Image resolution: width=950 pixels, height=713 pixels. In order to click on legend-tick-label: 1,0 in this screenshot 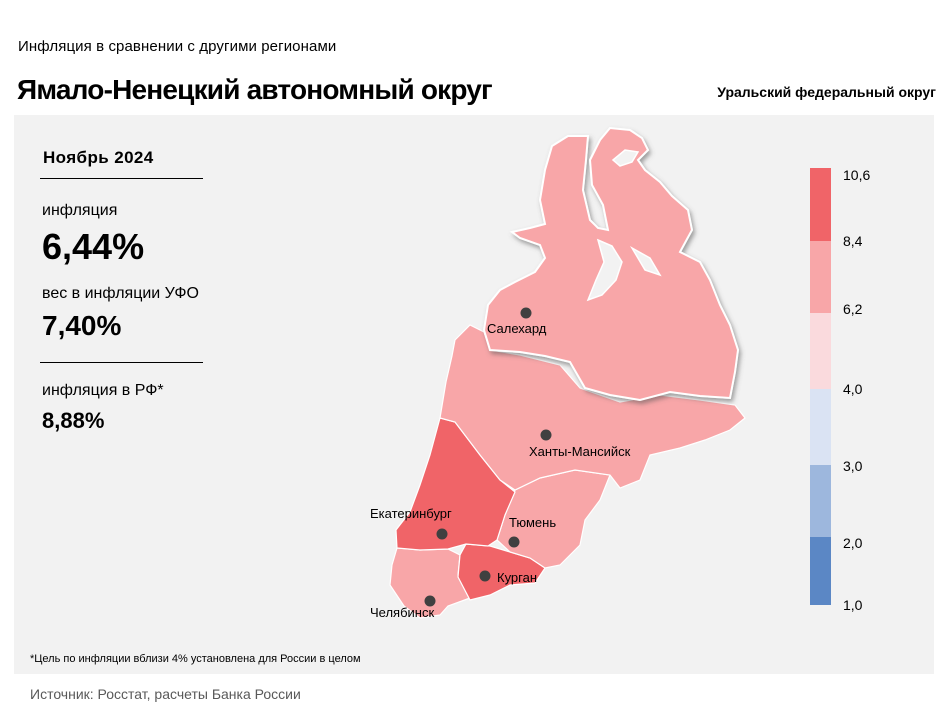, I will do `click(853, 605)`.